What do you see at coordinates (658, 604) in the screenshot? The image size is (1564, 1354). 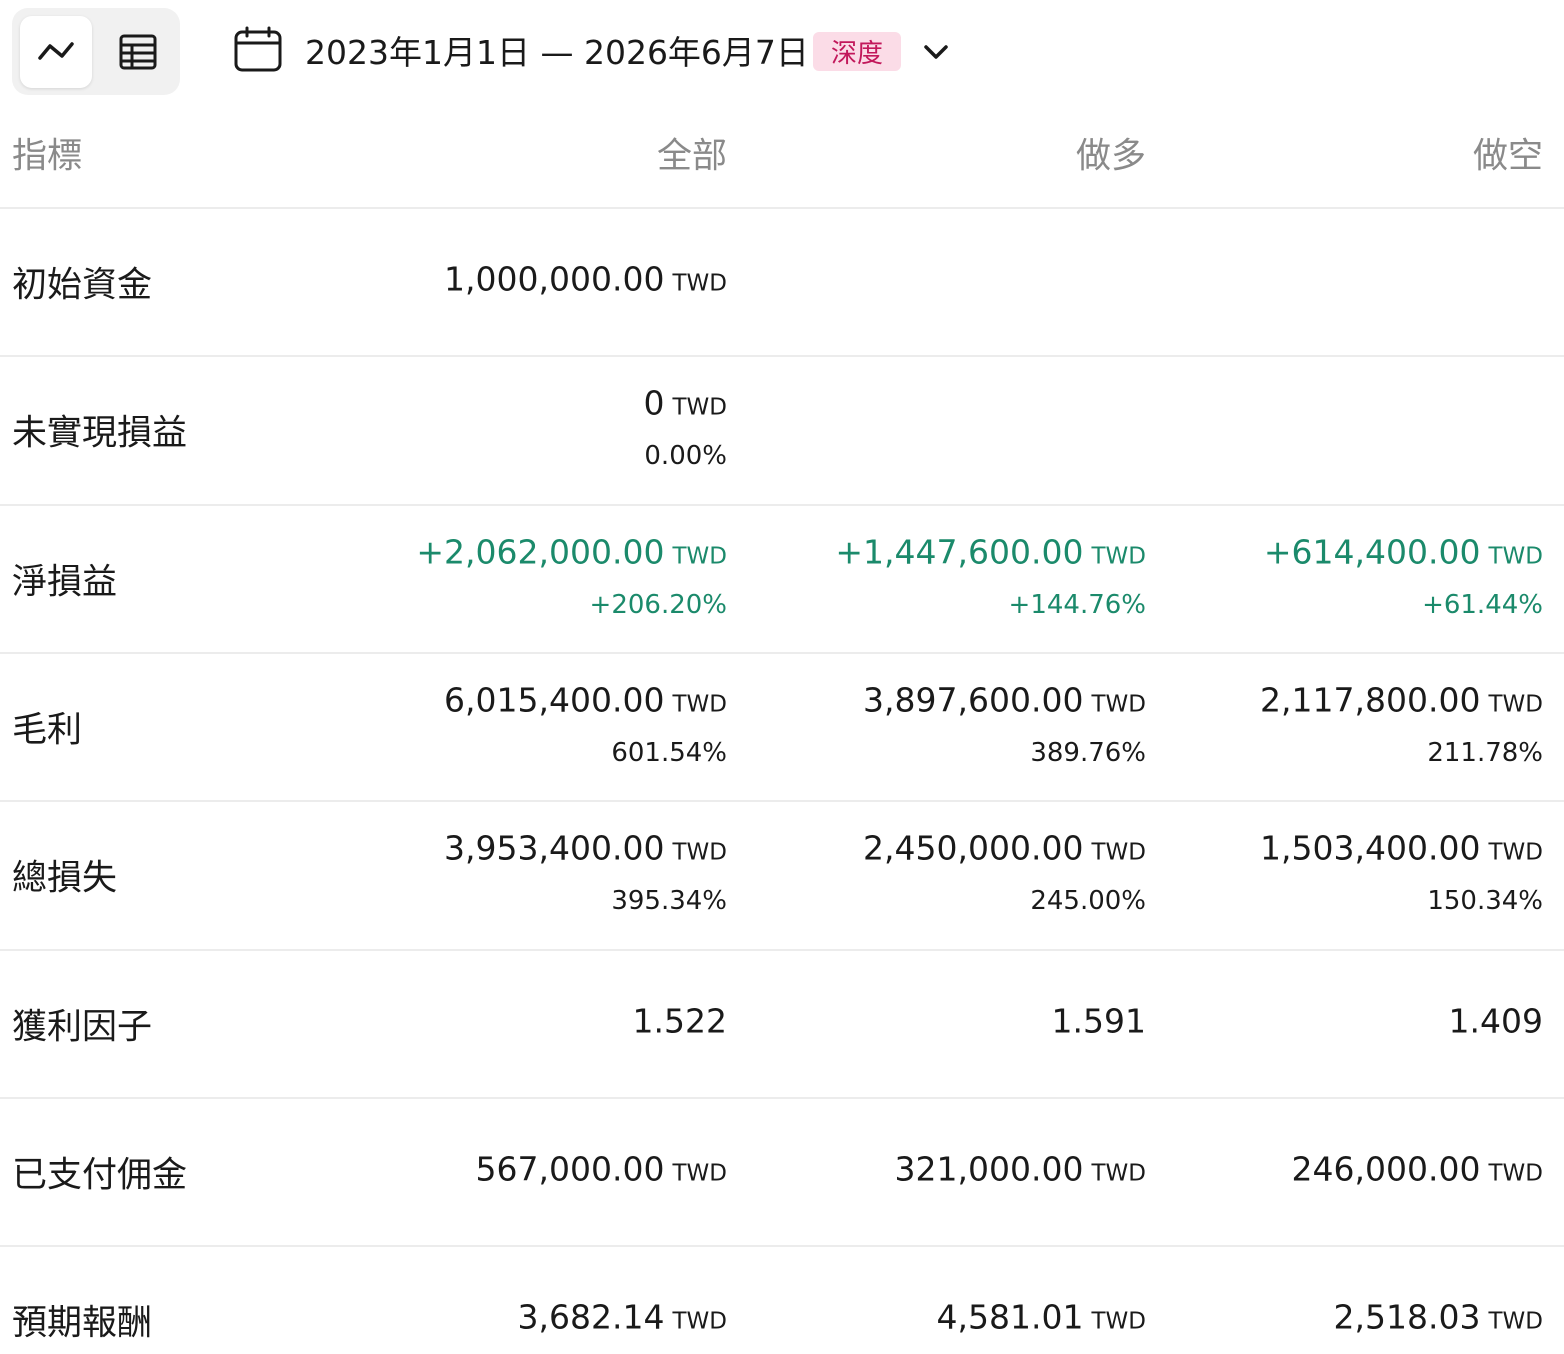 I see `percent: +206.20%` at bounding box center [658, 604].